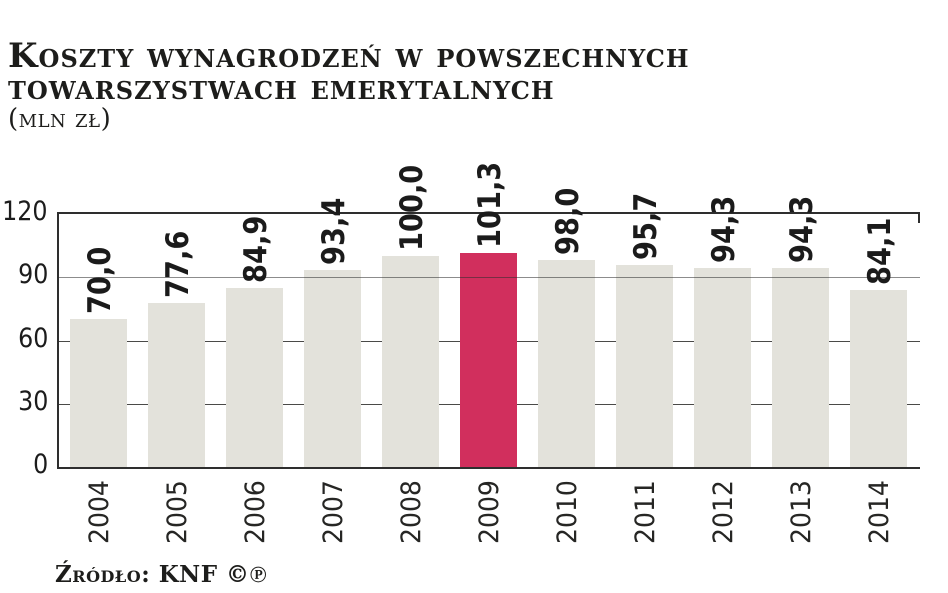 The height and width of the screenshot is (593, 948). I want to click on source-note: Źródło: KNF ©℗, so click(161, 574).